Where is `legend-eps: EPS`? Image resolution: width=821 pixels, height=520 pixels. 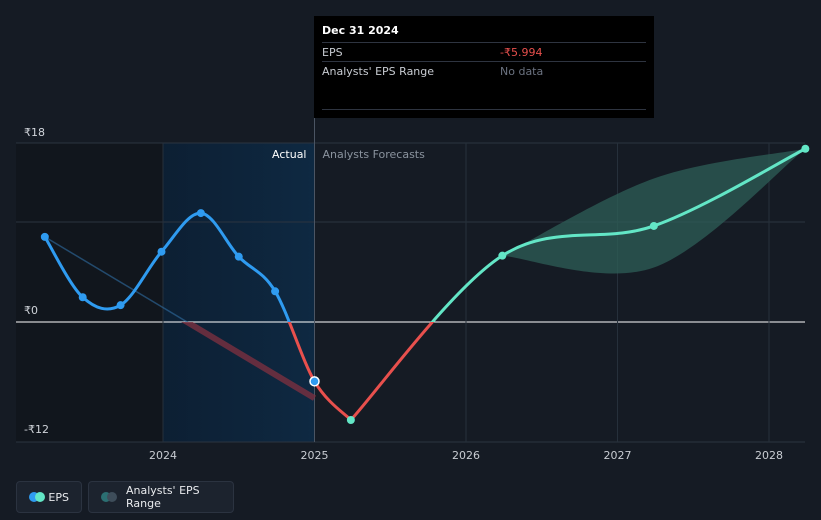
legend-eps: EPS is located at coordinates (49, 497).